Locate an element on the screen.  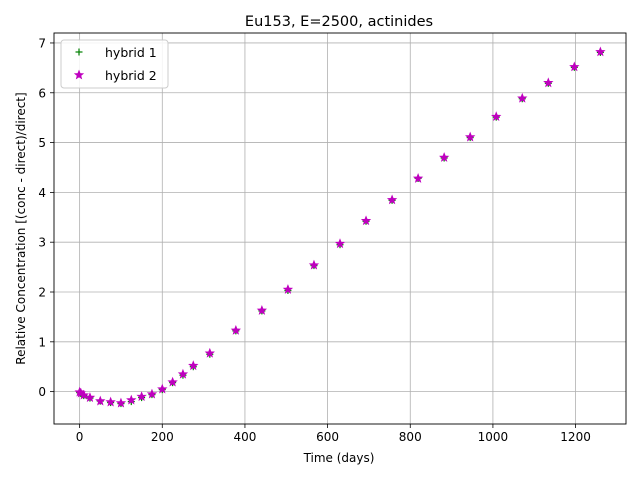
y-tick-label: 5 is located at coordinates (42, 143).